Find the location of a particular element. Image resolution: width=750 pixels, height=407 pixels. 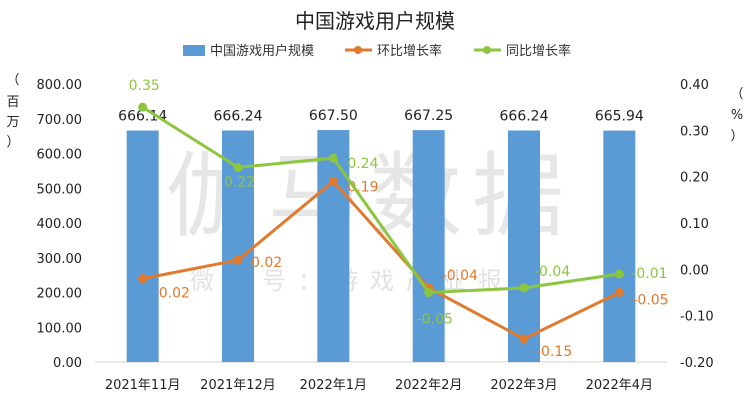

right-axis-tick-label: 0.40 is located at coordinates (694, 85).